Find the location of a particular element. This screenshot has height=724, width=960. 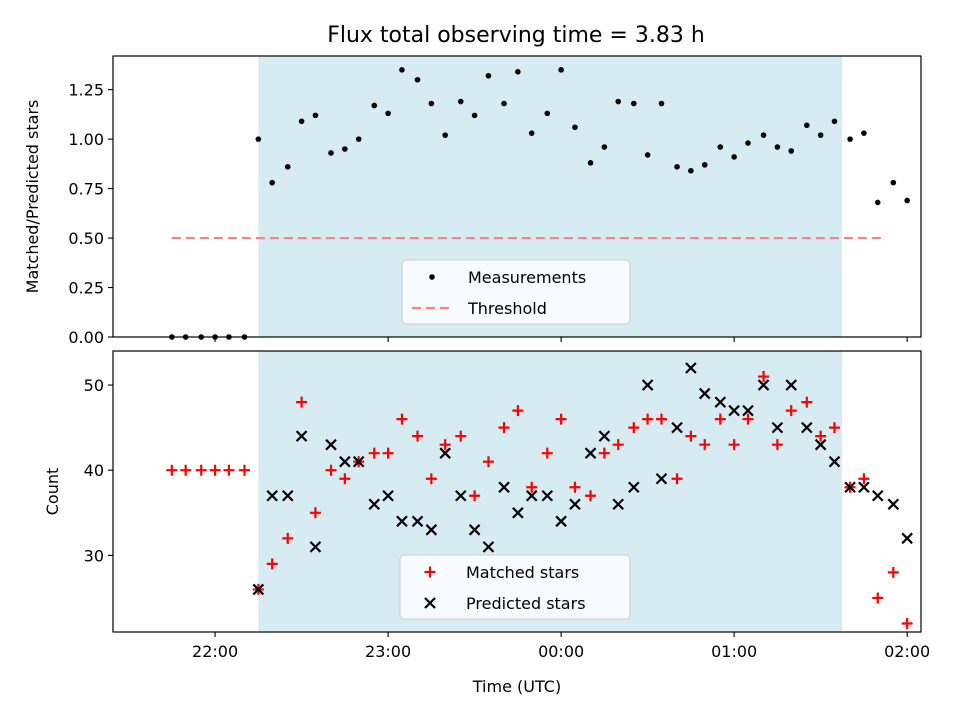

x-tick-label: 02:00 is located at coordinates (907, 651).